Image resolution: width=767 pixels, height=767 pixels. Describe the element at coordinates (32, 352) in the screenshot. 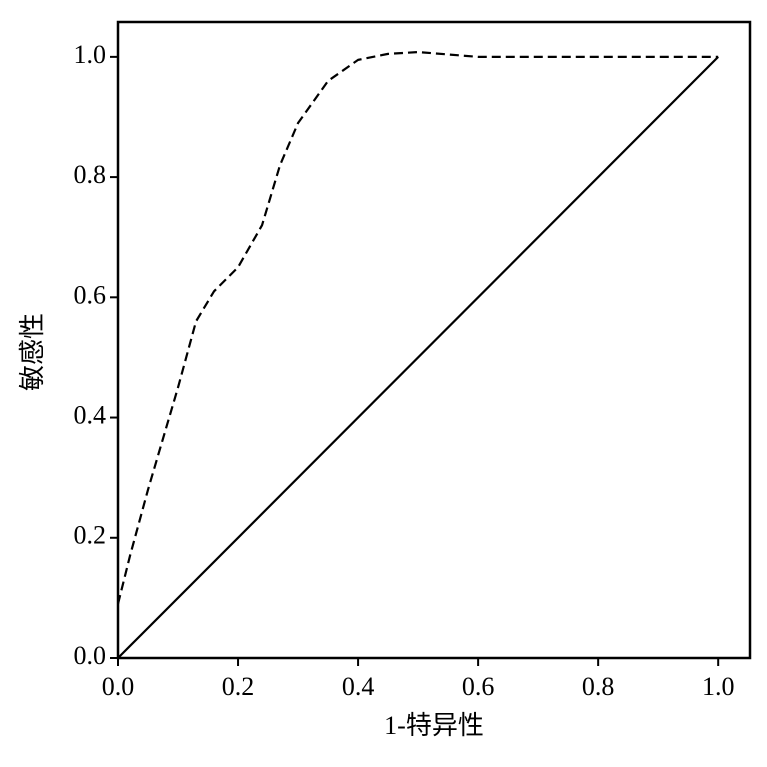

I see `y-axis-label: 敏感性` at that location.